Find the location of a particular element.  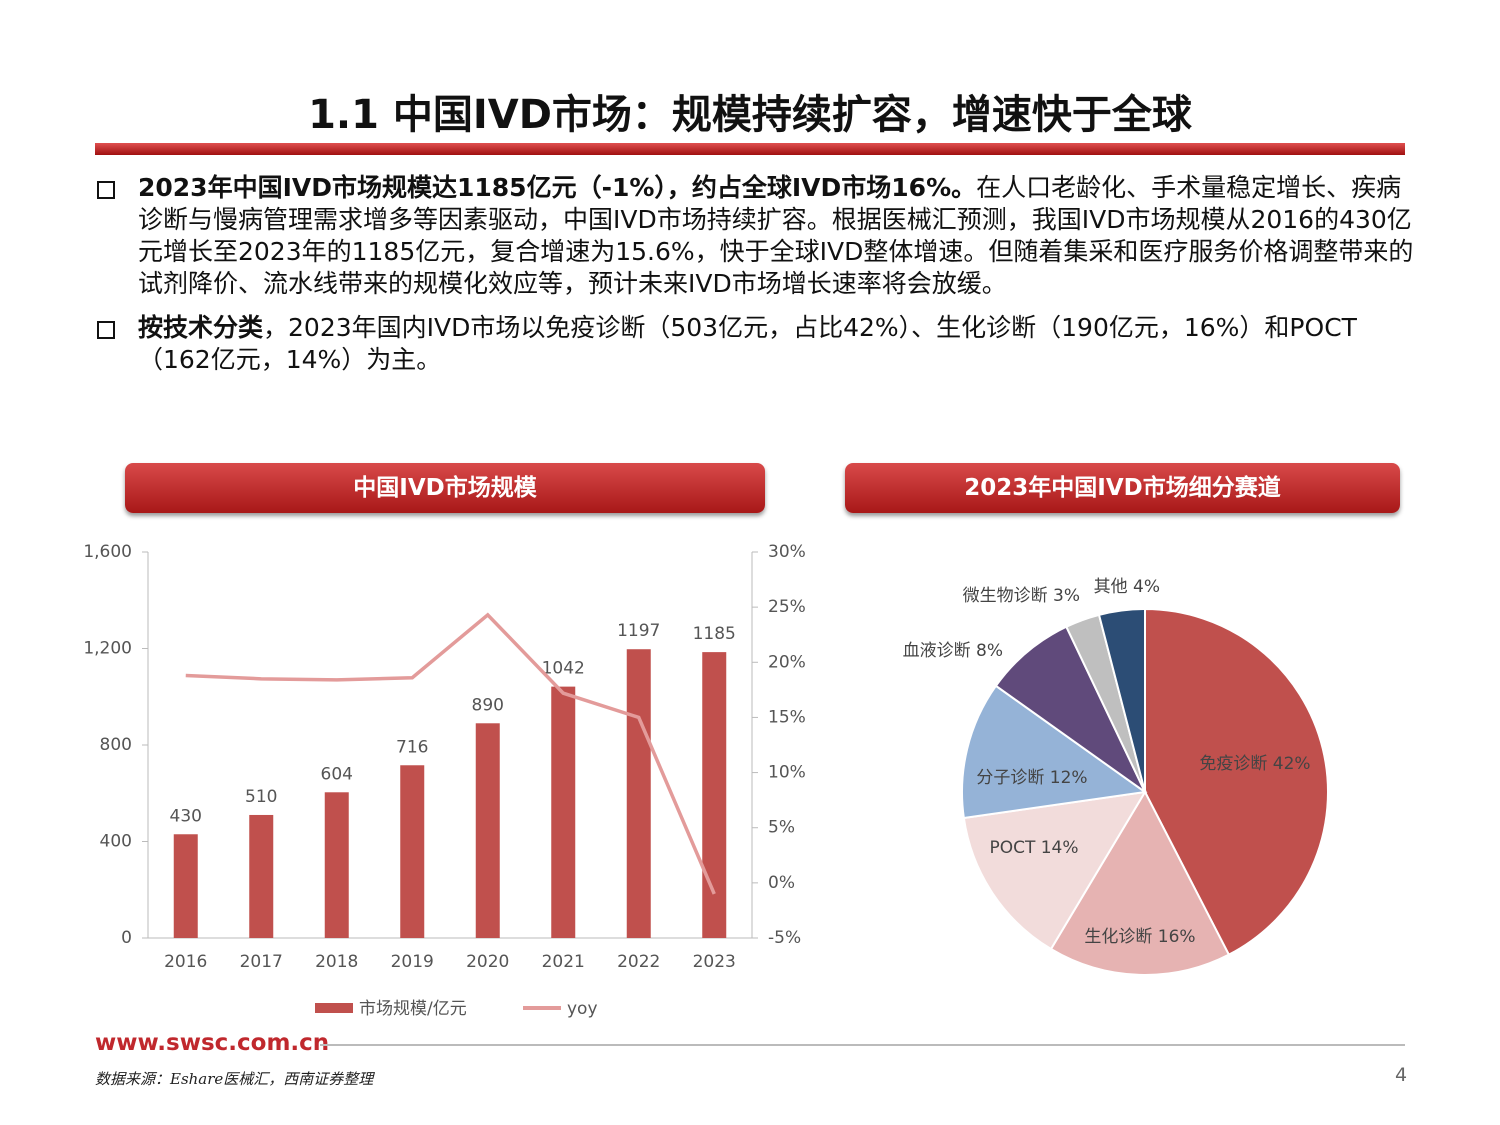

y-tick-label: 0 is located at coordinates (126, 938).